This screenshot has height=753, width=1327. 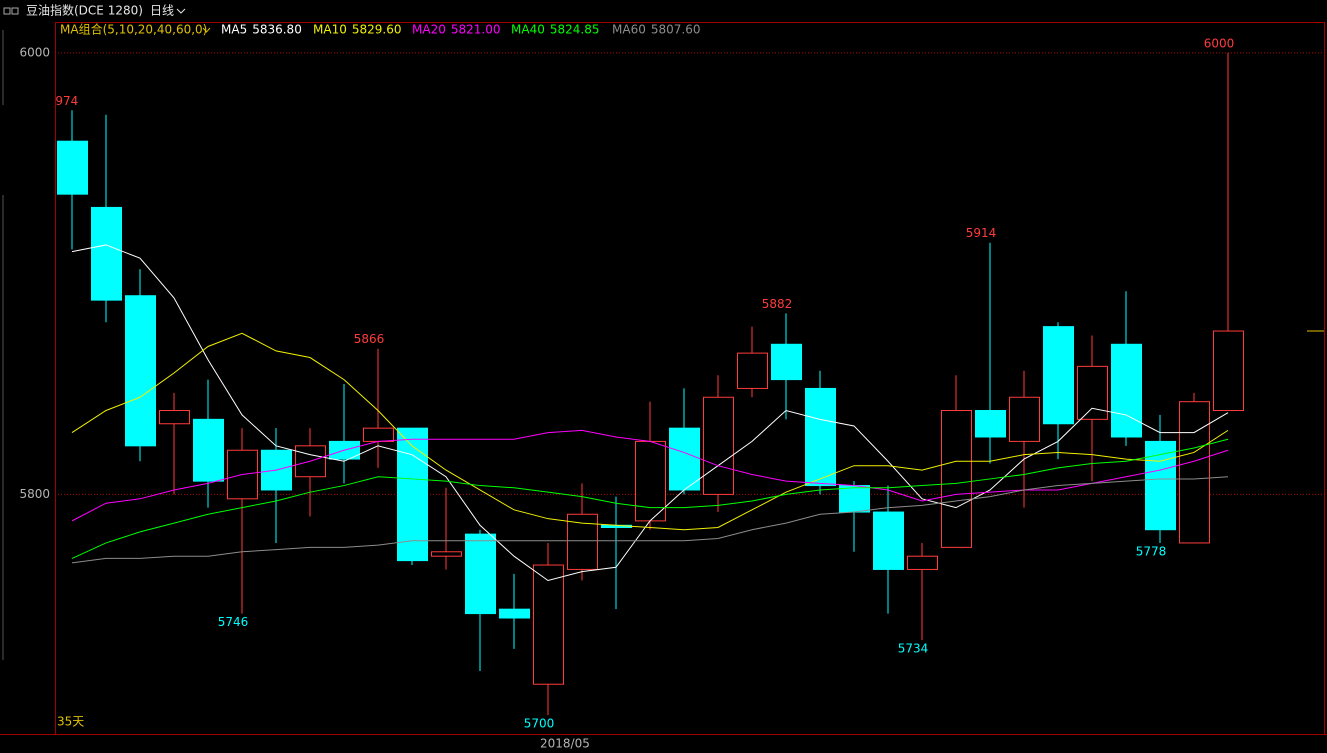 I want to click on legend-value: 5836.80, so click(x=277, y=30).